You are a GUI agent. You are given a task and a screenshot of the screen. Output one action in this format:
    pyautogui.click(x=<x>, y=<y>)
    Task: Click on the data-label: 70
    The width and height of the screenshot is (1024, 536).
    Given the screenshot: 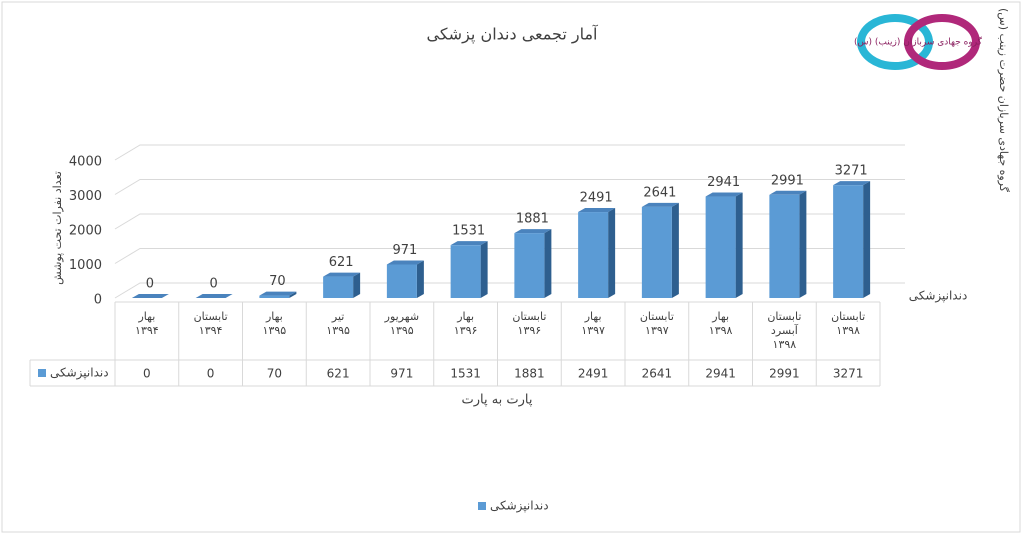 What is the action you would take?
    pyautogui.click(x=277, y=281)
    